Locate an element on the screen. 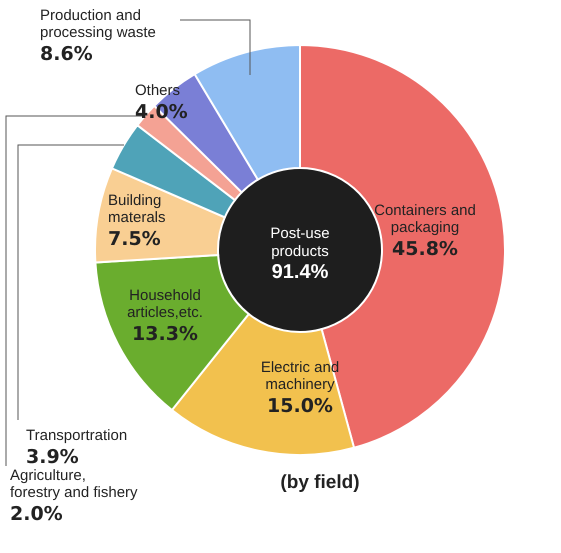 The image size is (561, 553). text: 91.4% is located at coordinates (300, 272).